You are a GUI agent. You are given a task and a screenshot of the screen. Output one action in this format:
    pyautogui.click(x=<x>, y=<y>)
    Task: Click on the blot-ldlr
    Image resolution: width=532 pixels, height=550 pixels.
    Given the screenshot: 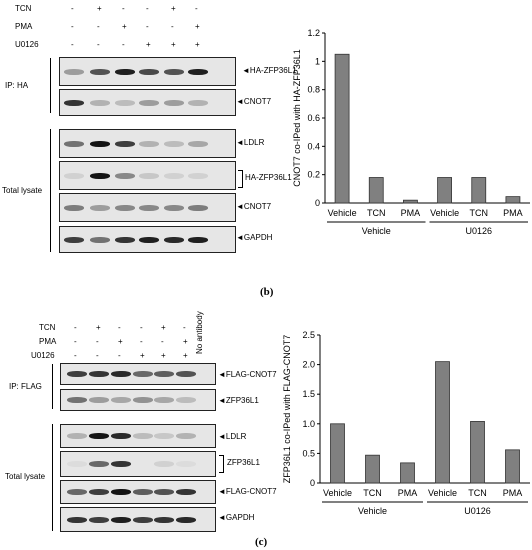 What is the action you would take?
    pyautogui.click(x=138, y=436)
    